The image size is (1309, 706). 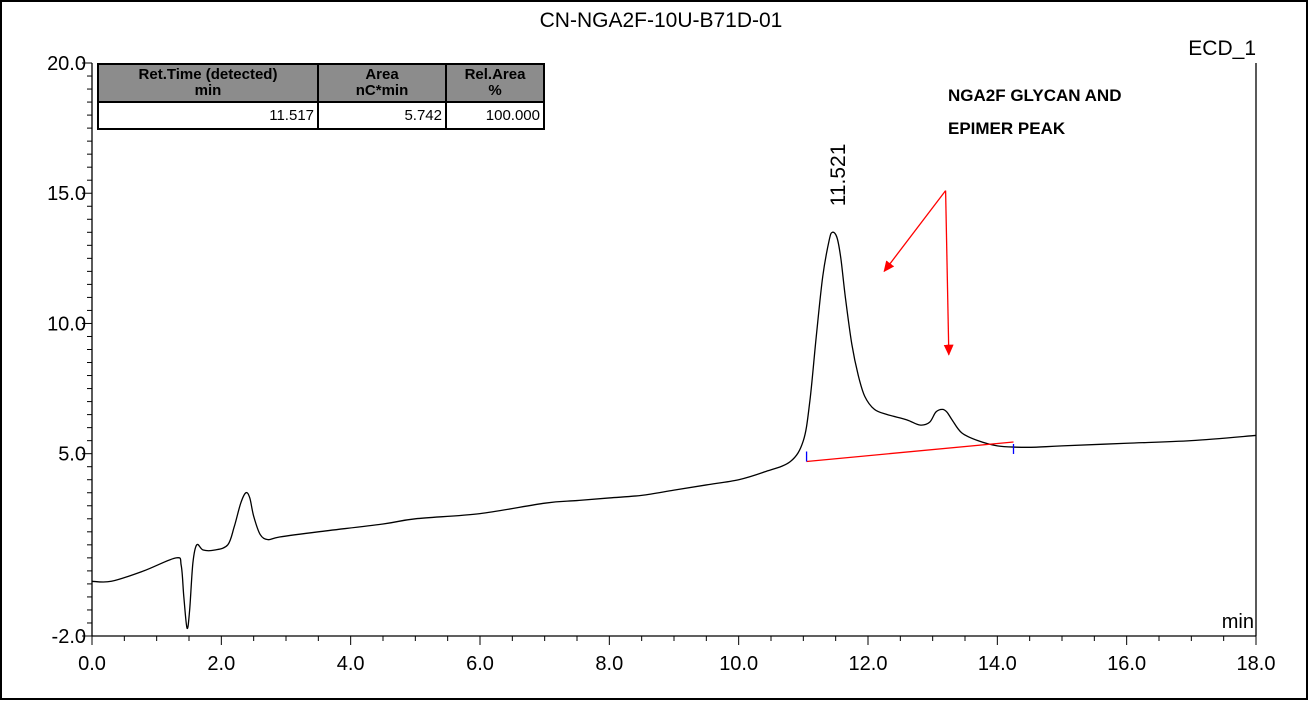 I want to click on header-ret-time: Ret.Time (detected) min, so click(x=208, y=83).